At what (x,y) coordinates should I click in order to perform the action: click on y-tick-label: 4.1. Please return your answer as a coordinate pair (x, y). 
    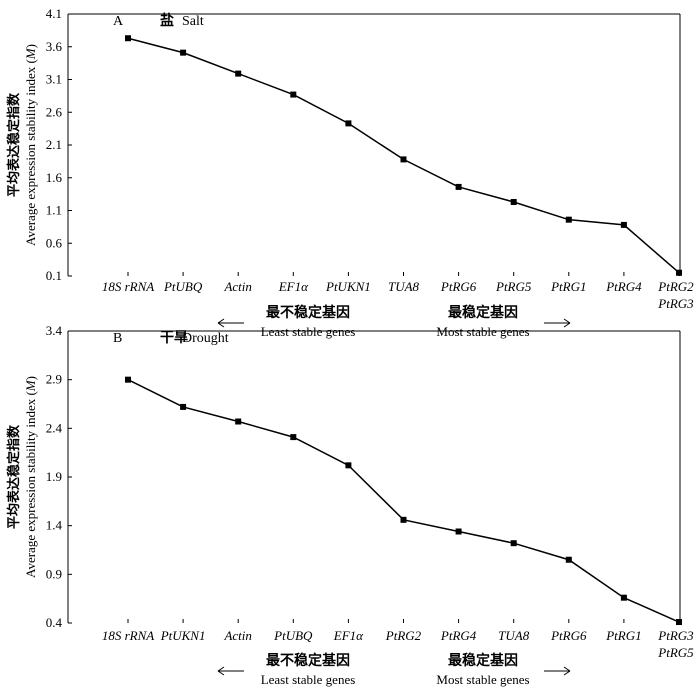
    Looking at the image, I should click on (54, 13).